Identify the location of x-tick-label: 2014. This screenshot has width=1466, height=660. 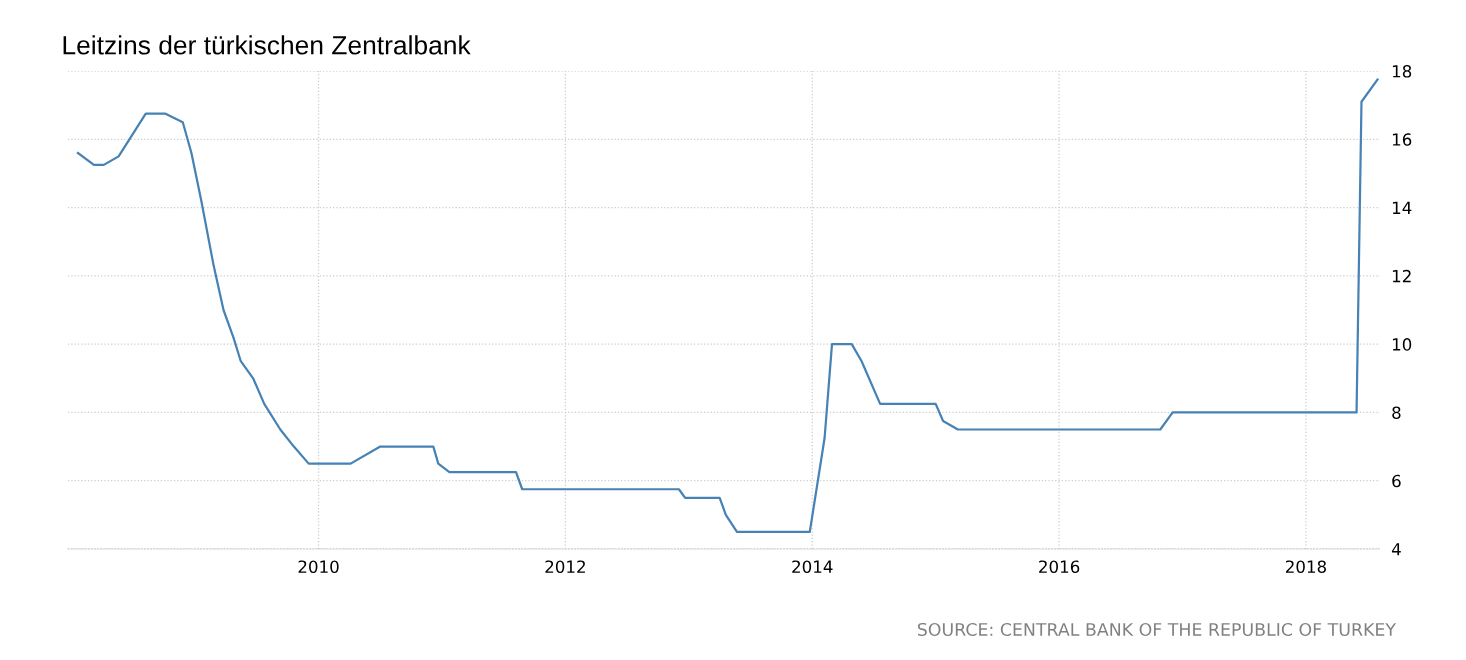
(812, 567).